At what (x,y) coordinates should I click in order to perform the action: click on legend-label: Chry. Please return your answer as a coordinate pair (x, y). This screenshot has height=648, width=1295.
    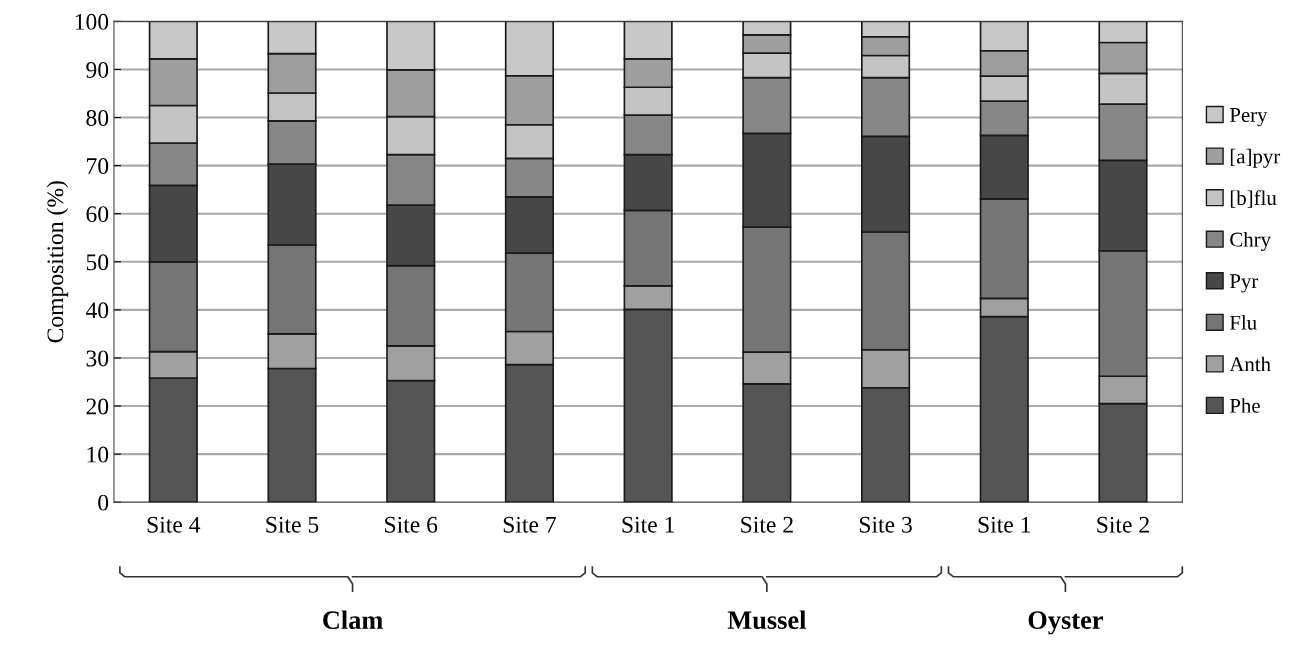
    Looking at the image, I should click on (1250, 241).